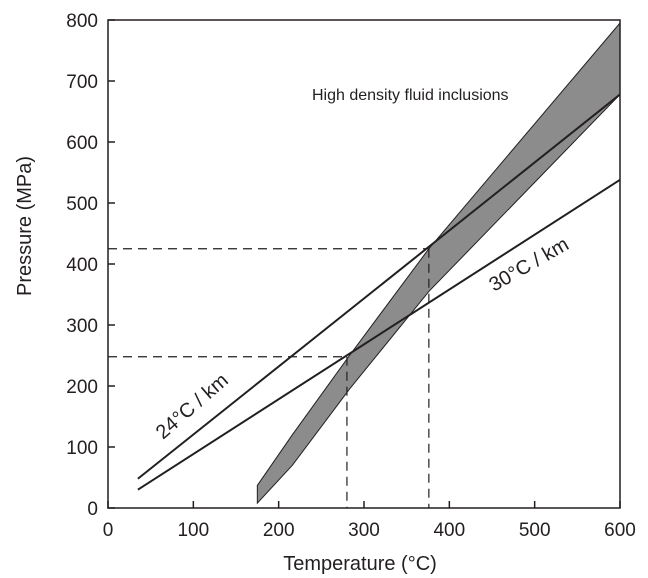 This screenshot has width=648, height=578. What do you see at coordinates (535, 530) in the screenshot?
I see `x-tick-label: 500` at bounding box center [535, 530].